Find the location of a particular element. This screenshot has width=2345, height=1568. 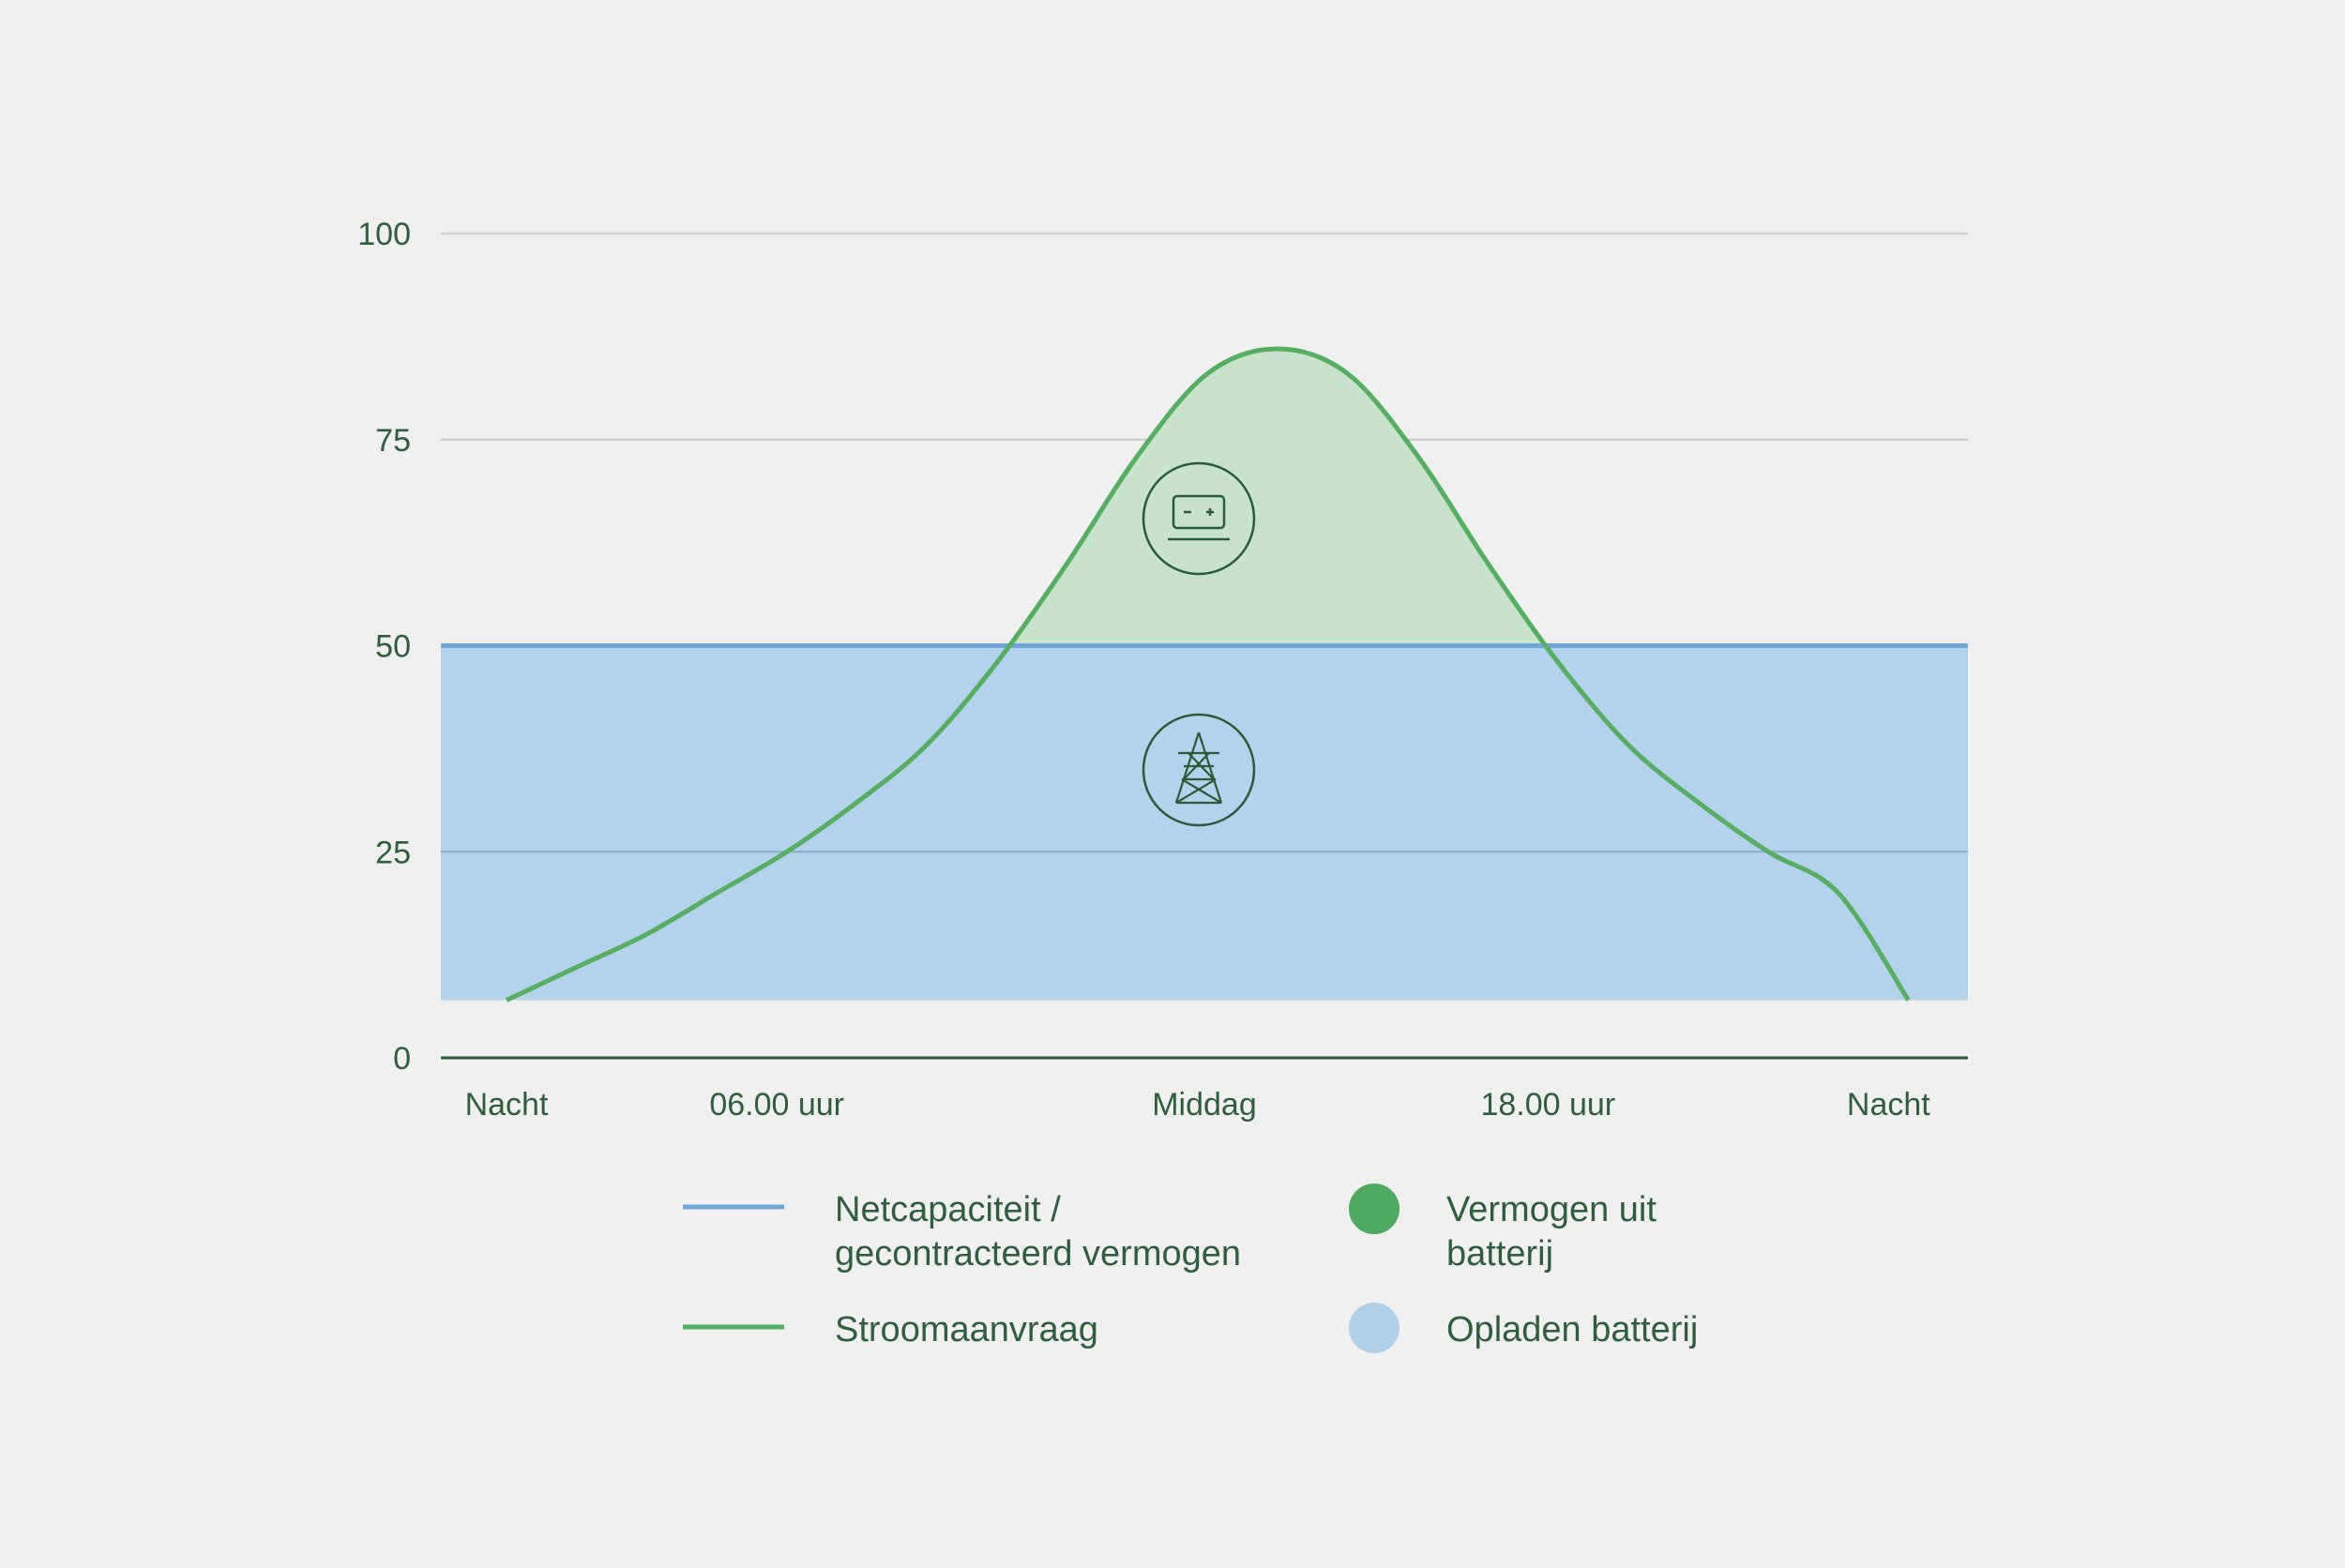

legend-label-line: Opladen batterij is located at coordinates (1572, 1329).